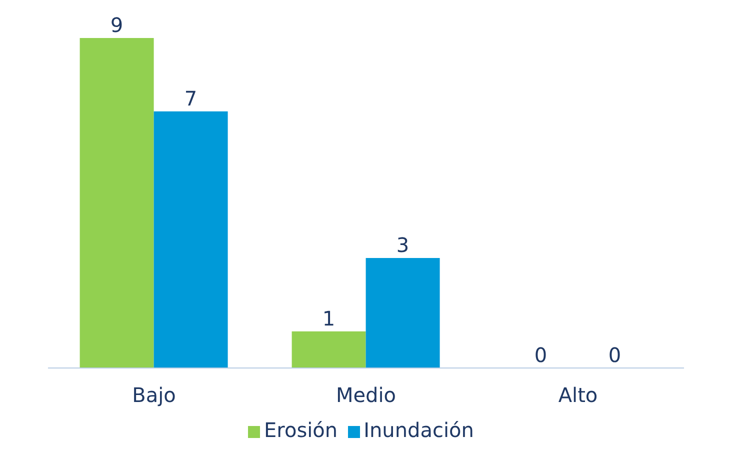 This screenshot has height=460, width=732. What do you see at coordinates (154, 395) in the screenshot?
I see `x-tick-label: Bajo` at bounding box center [154, 395].